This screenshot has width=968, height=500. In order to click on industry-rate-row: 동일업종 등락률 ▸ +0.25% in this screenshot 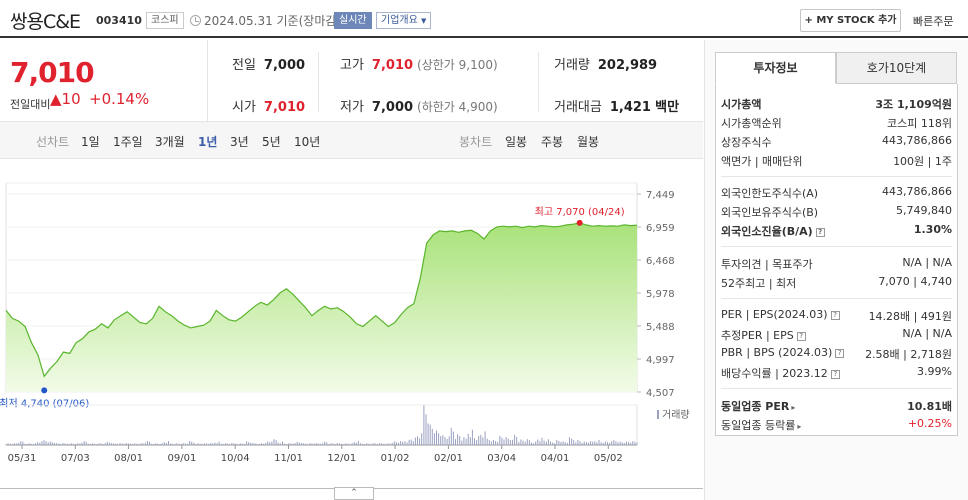, I will do `click(836, 426)`.